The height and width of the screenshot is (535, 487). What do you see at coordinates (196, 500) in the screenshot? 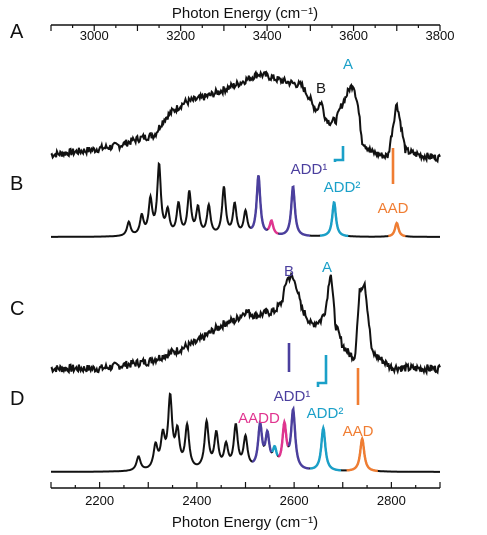
I see `axis-tick-label: 2400` at bounding box center [196, 500].